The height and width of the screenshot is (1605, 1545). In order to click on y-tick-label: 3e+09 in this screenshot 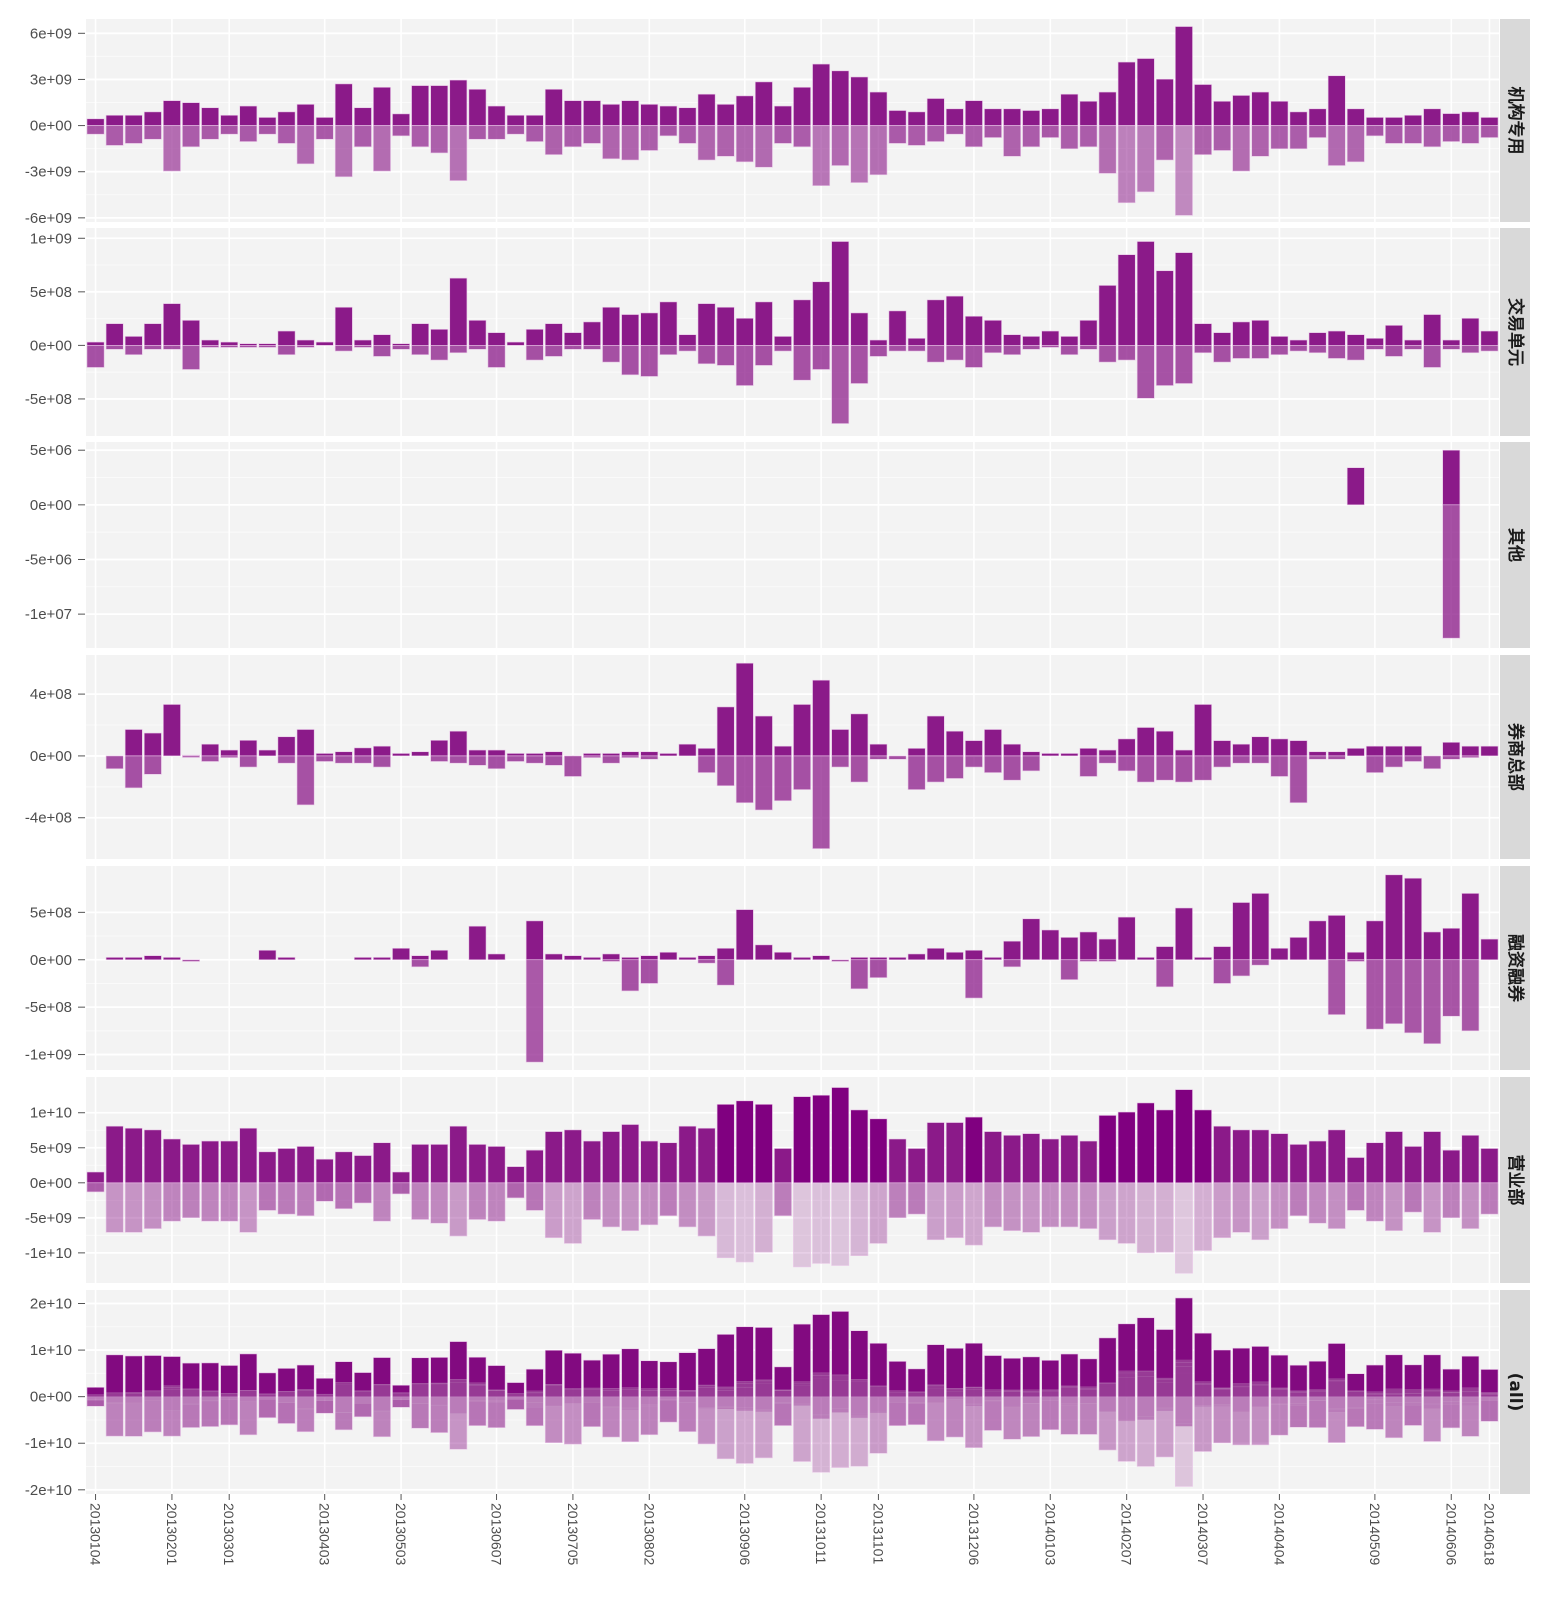, I will do `click(51, 79)`.